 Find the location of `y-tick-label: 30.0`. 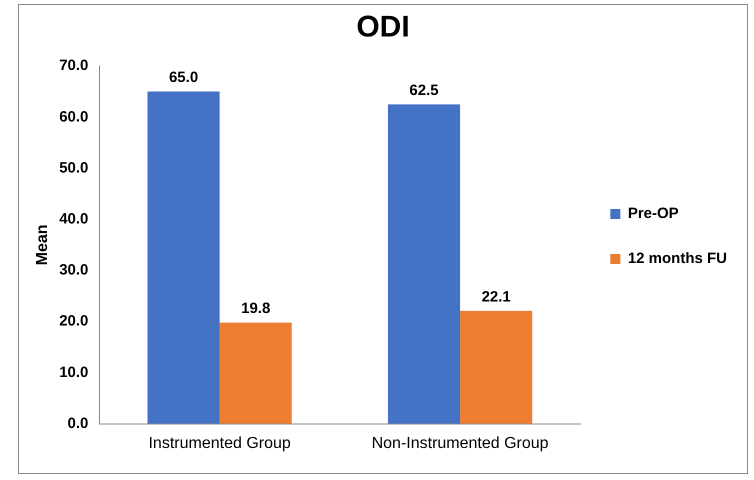

y-tick-label: 30.0 is located at coordinates (73, 270).